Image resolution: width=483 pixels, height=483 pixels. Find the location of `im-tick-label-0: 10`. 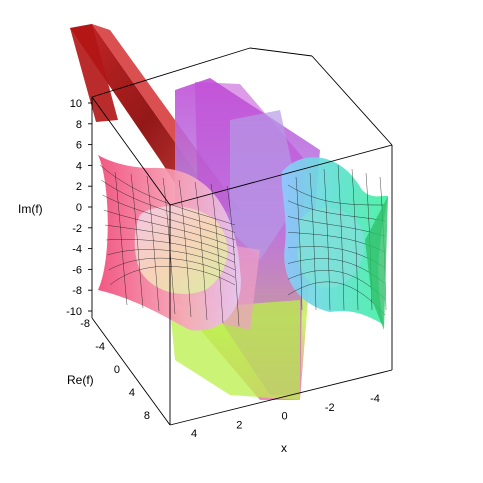

im-tick-label-0: 10 is located at coordinates (76, 104).